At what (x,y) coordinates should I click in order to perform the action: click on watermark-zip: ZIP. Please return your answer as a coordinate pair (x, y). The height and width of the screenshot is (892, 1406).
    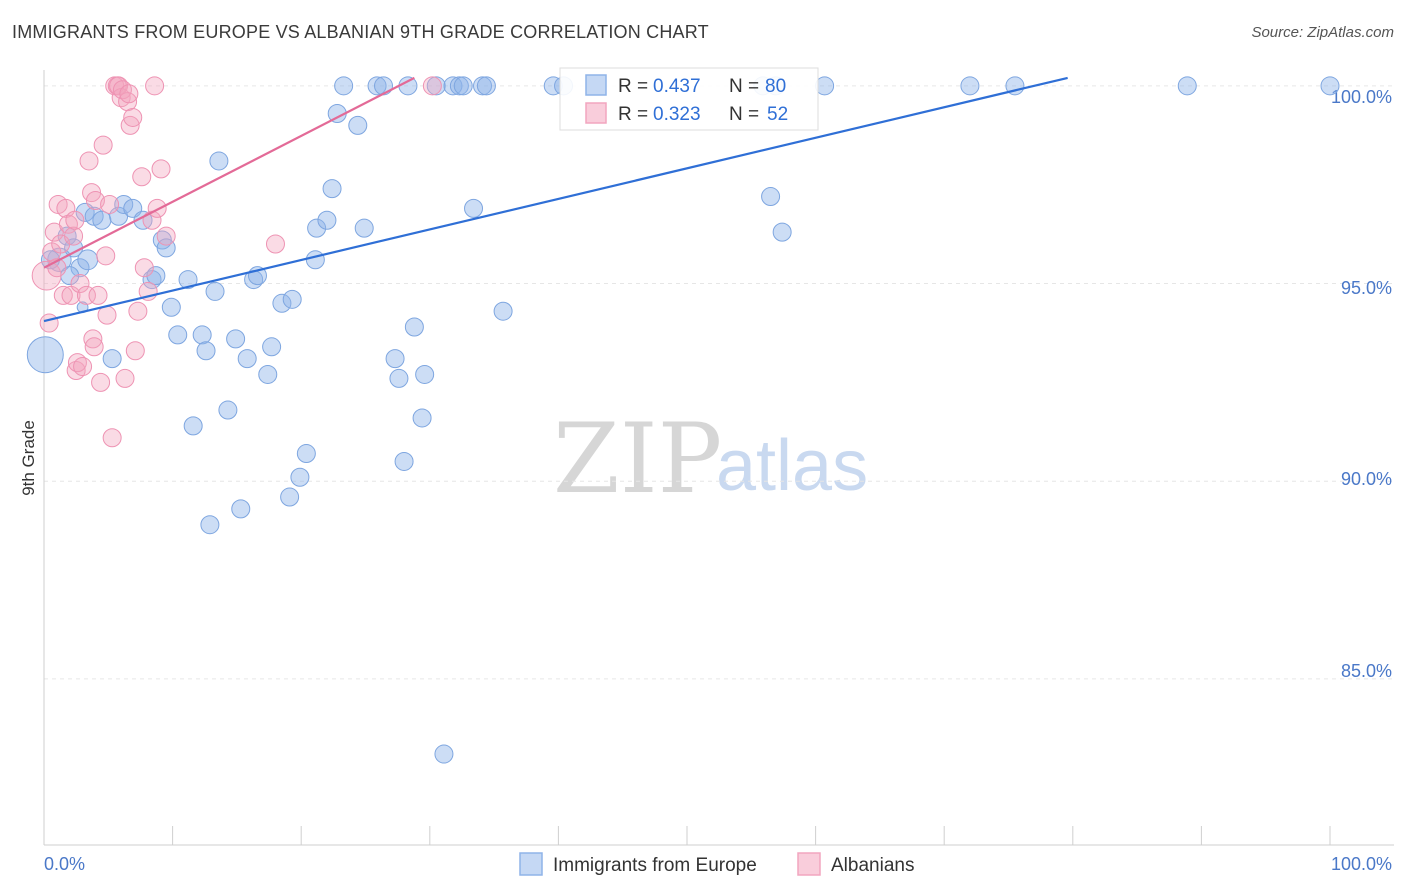
    Looking at the image, I should click on (637, 459).